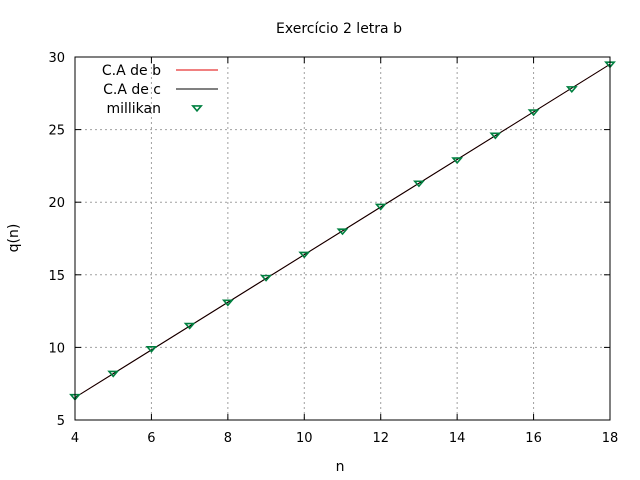 This screenshot has height=480, width=640. I want to click on y-tick-label: 25, so click(56, 131).